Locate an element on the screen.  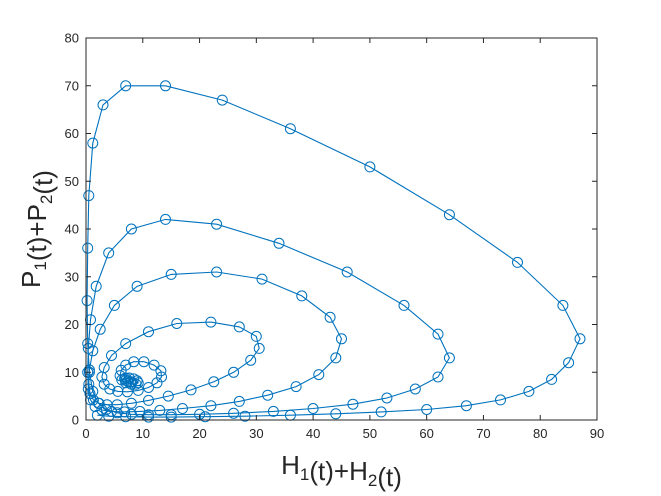
x-tick-label: 70 is located at coordinates (483, 433).